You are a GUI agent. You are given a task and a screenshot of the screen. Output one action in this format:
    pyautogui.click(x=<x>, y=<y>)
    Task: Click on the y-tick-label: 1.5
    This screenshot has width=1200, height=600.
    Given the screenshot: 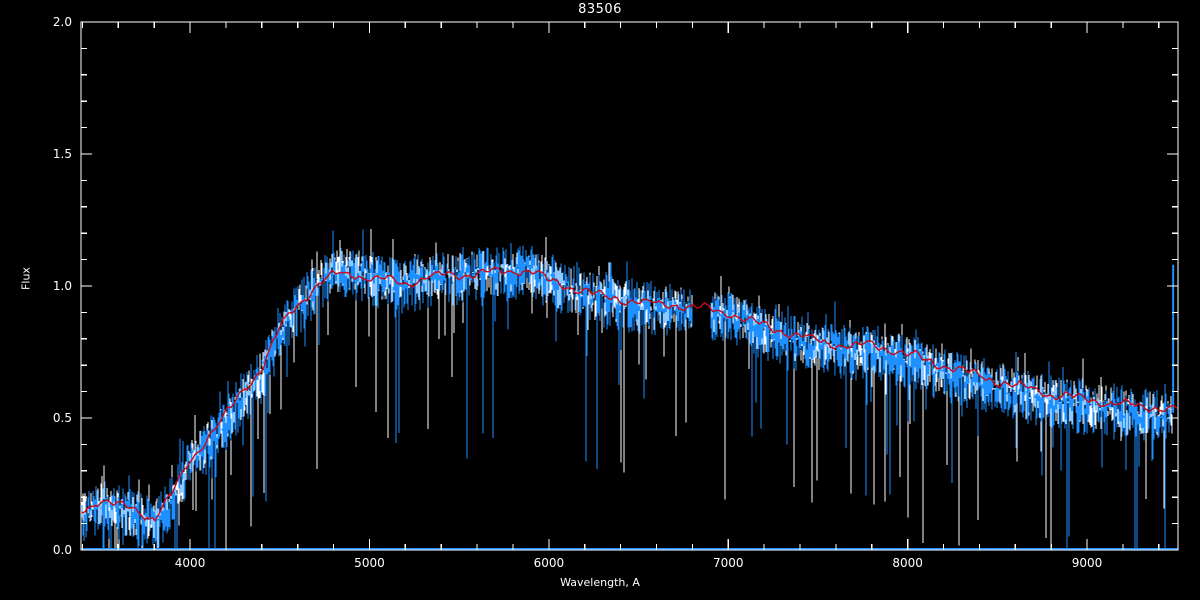 What is the action you would take?
    pyautogui.click(x=62, y=154)
    